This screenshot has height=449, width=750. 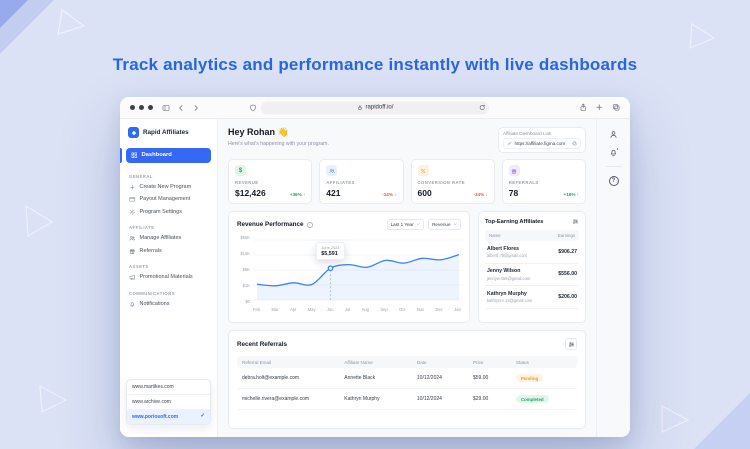 What do you see at coordinates (567, 274) in the screenshot?
I see `affiliate-earnings: $556.00` at bounding box center [567, 274].